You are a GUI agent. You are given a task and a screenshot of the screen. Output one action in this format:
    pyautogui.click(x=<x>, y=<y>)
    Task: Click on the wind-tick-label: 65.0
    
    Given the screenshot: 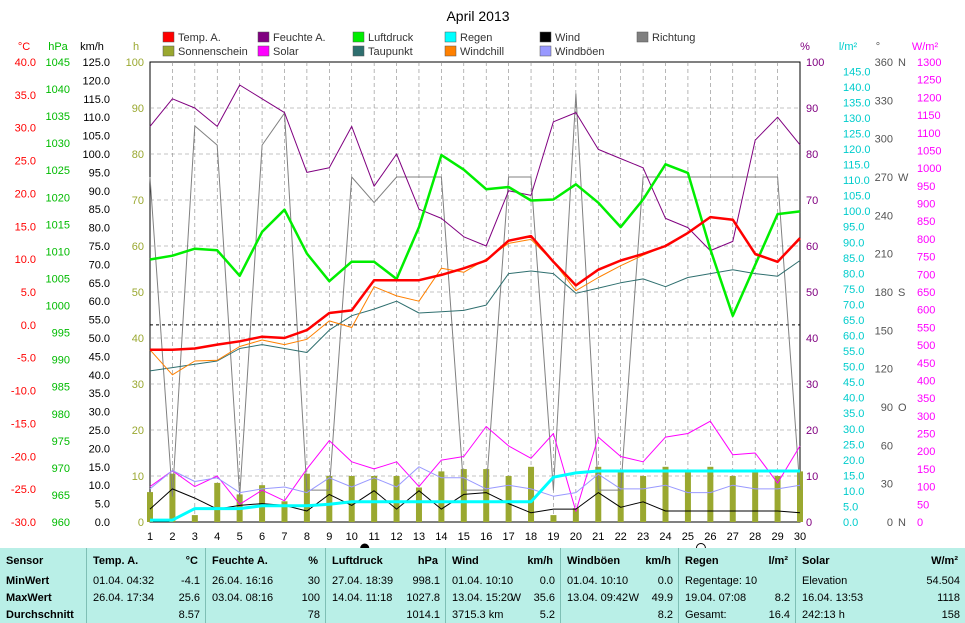 What is the action you would take?
    pyautogui.click(x=99, y=284)
    